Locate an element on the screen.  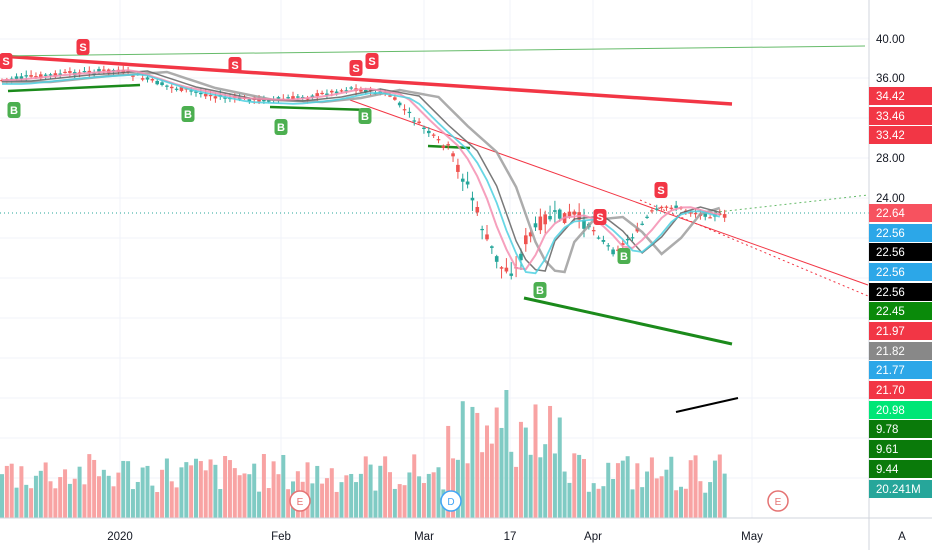
time-tick-label: 17 is located at coordinates (510, 537).